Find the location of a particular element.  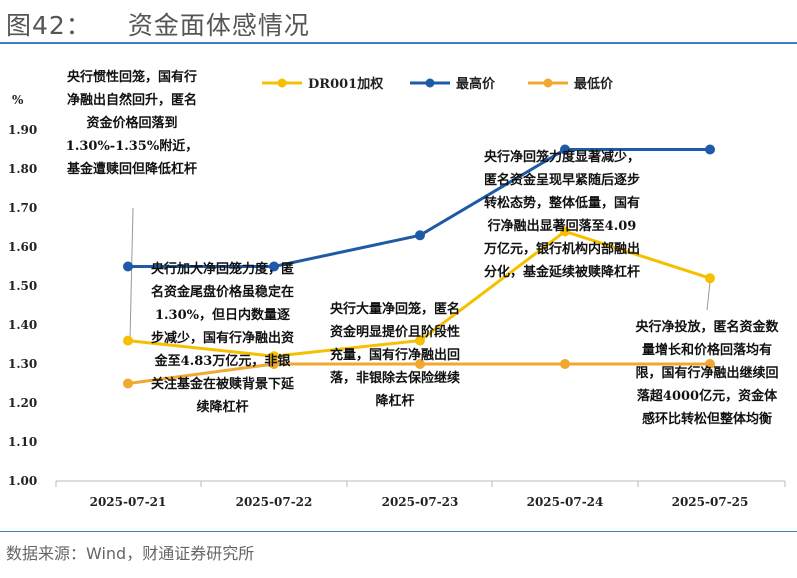

x-tick-label: 2025-07-25 is located at coordinates (710, 502).